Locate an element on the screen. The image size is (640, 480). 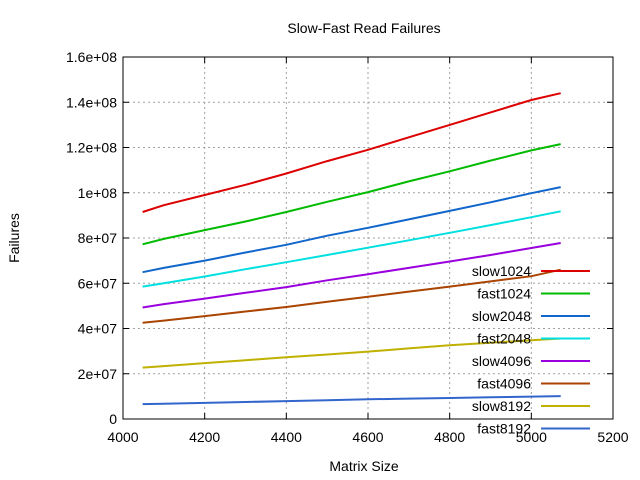
x-tick-label: 5200 is located at coordinates (612, 437).